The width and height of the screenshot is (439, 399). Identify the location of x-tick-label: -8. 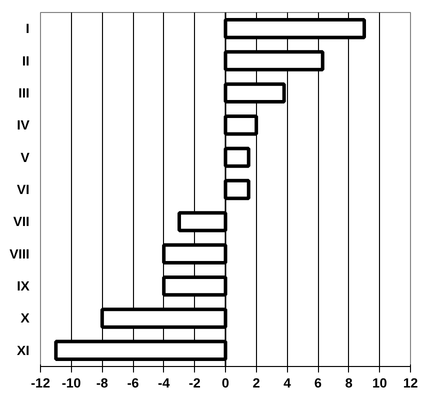
(102, 383).